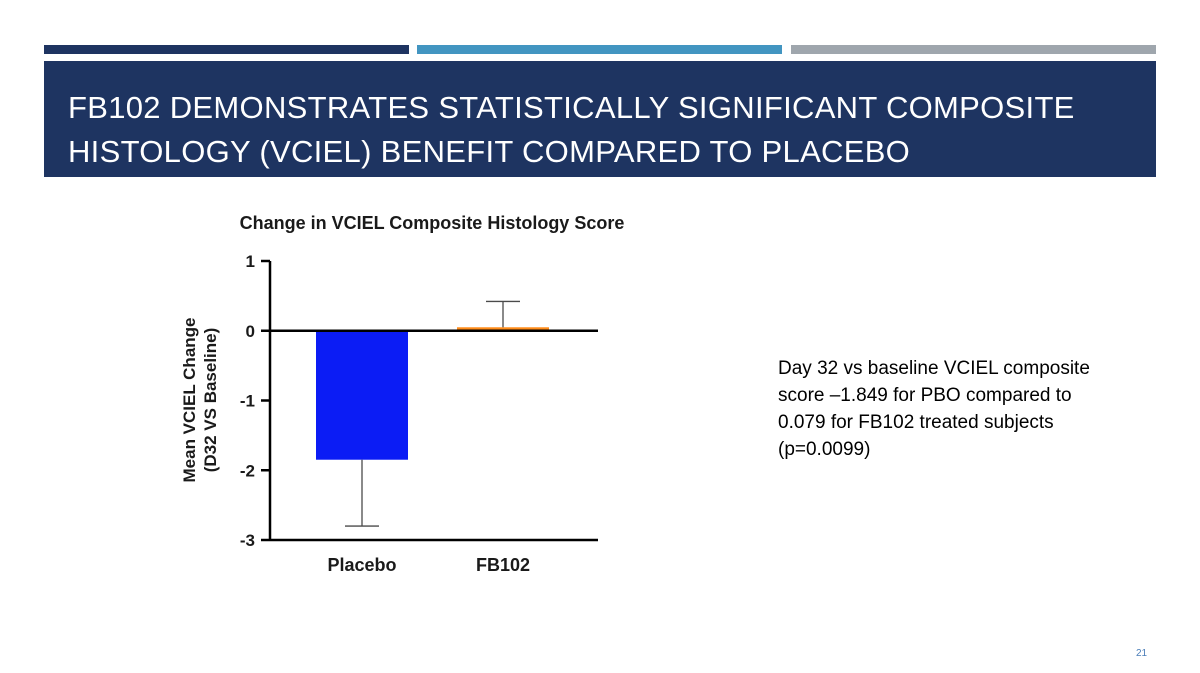 This screenshot has height=673, width=1200. What do you see at coordinates (247, 401) in the screenshot?
I see `y-tick-label: -1` at bounding box center [247, 401].